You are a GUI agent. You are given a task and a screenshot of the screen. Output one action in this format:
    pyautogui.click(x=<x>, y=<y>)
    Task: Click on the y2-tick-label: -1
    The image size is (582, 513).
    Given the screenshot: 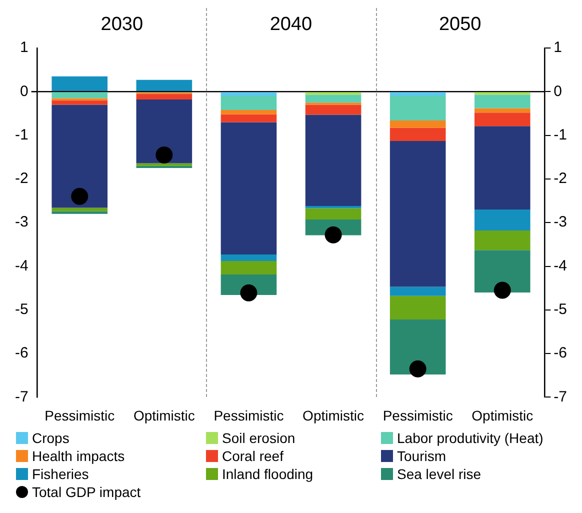 What is the action you would take?
    pyautogui.click(x=561, y=135)
    